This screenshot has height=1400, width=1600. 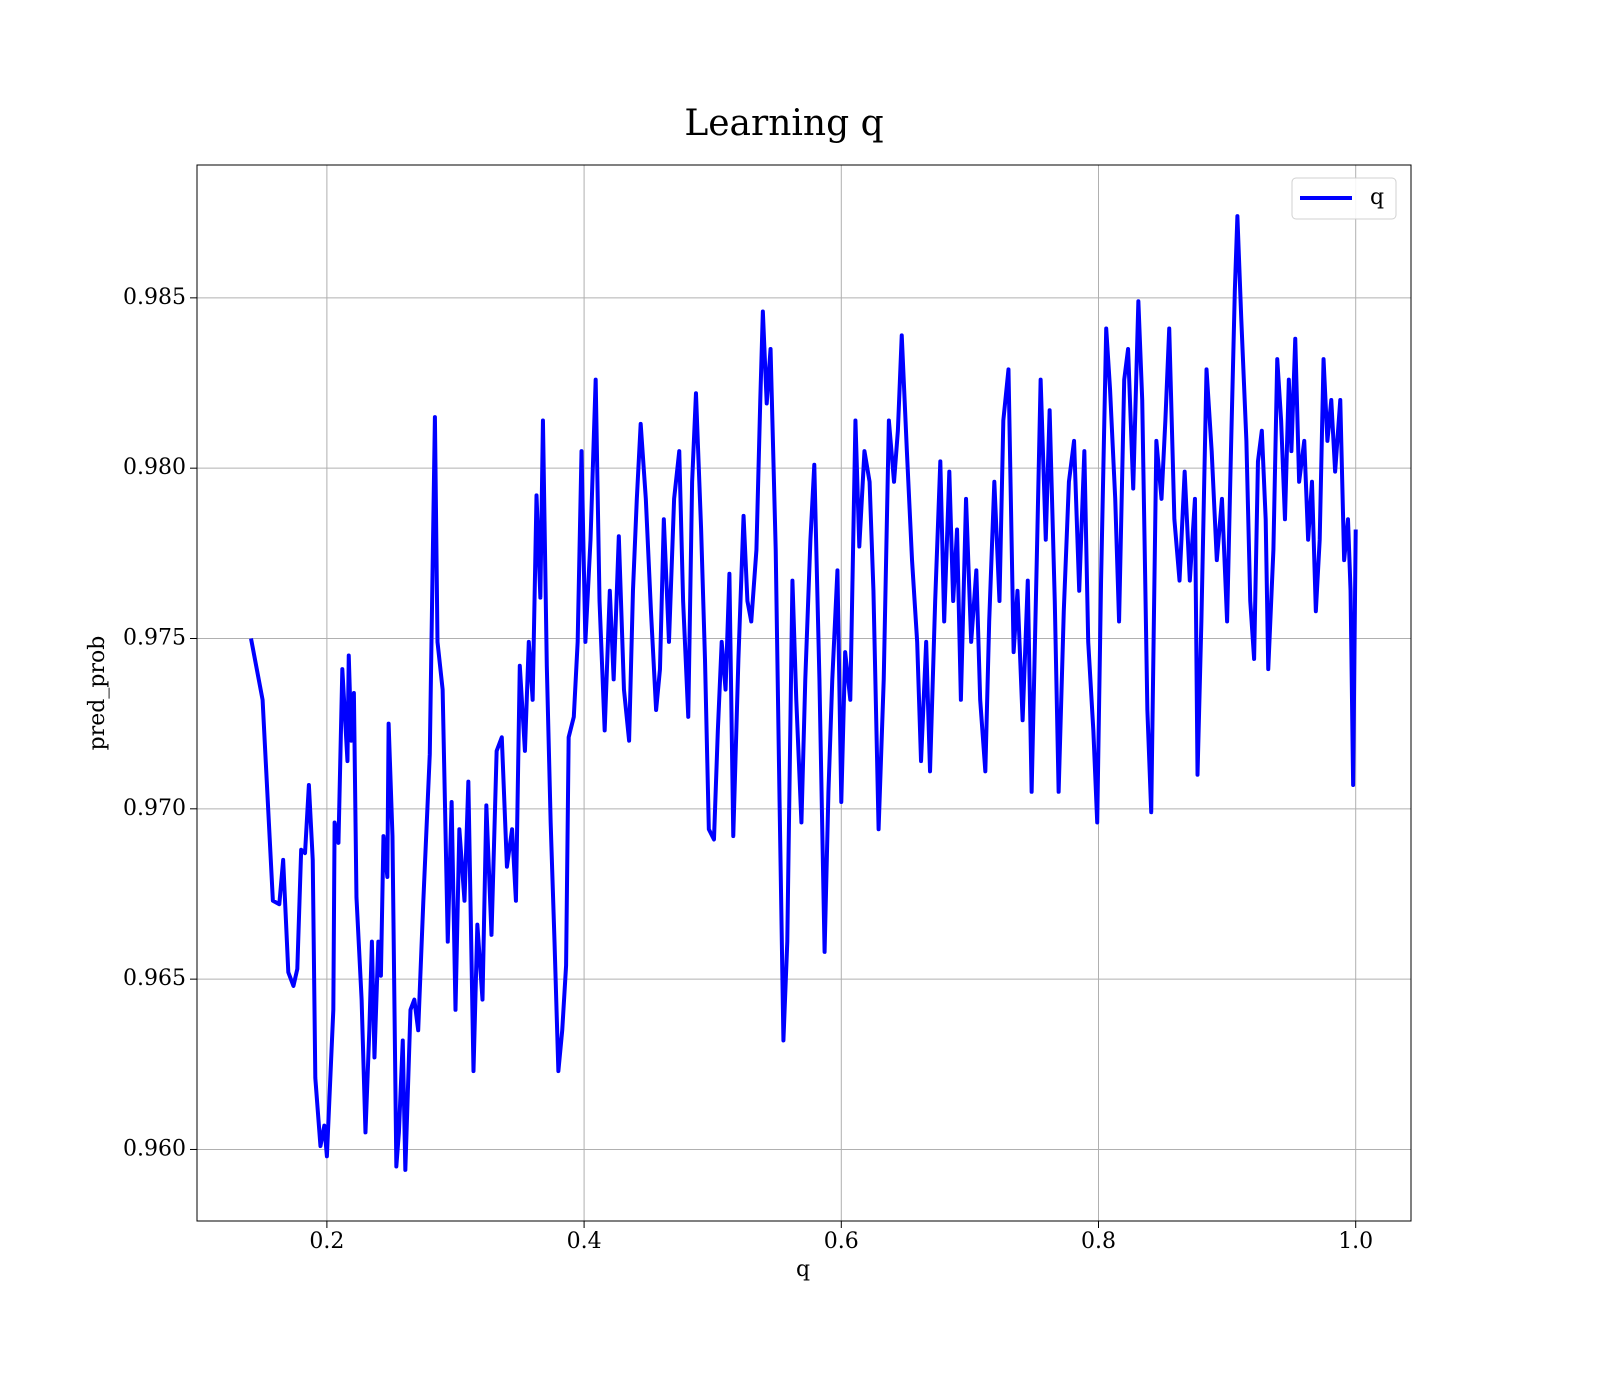 What do you see at coordinates (326, 1241) in the screenshot?
I see `x-tick-label: 0.2` at bounding box center [326, 1241].